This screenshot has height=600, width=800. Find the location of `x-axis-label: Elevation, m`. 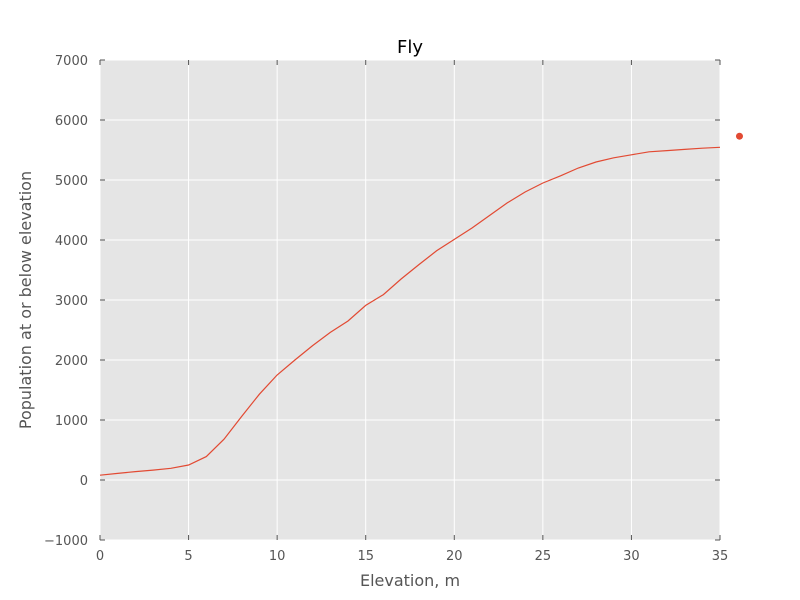

x-axis-label: Elevation, m is located at coordinates (410, 580).